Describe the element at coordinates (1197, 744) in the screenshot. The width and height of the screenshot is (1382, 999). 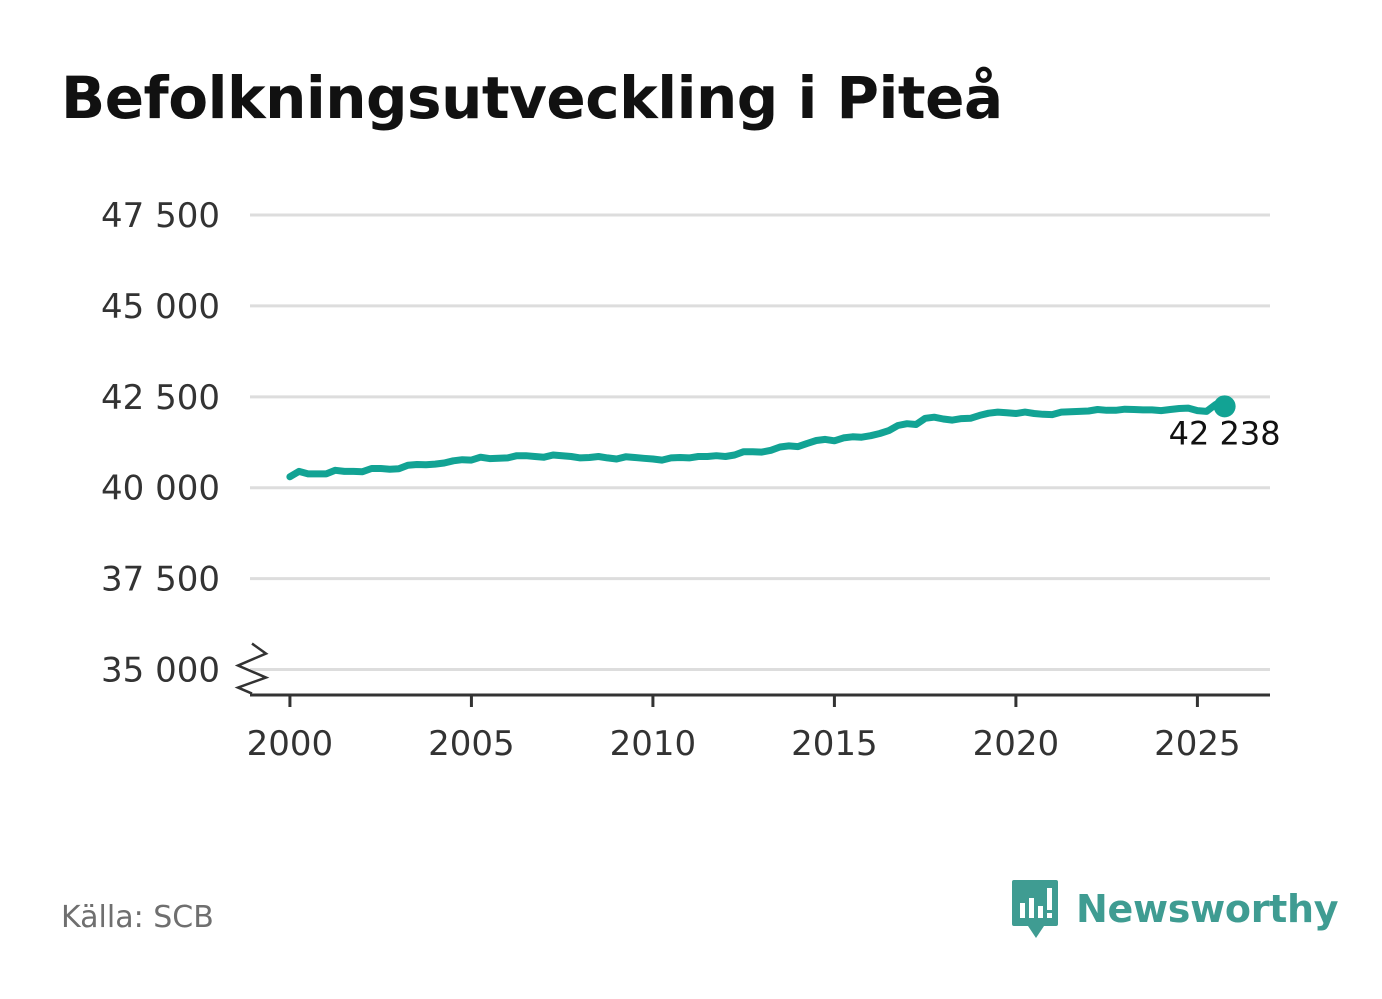
I see `x-tick-label: 2025` at that location.